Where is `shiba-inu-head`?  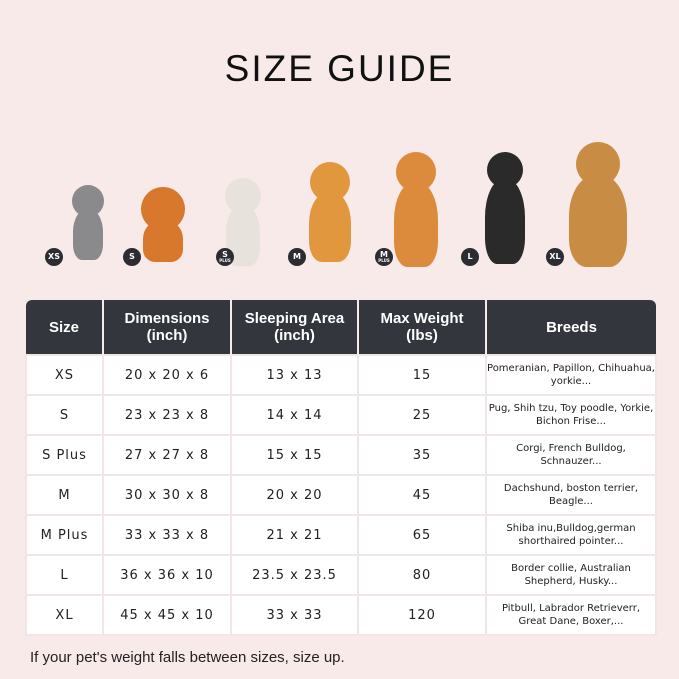 shiba-inu-head is located at coordinates (416, 172).